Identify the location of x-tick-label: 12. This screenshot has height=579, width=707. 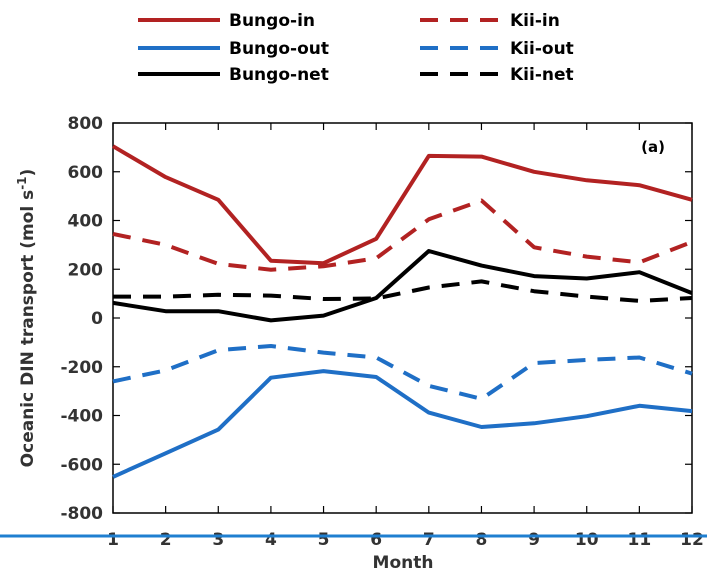
(692, 540).